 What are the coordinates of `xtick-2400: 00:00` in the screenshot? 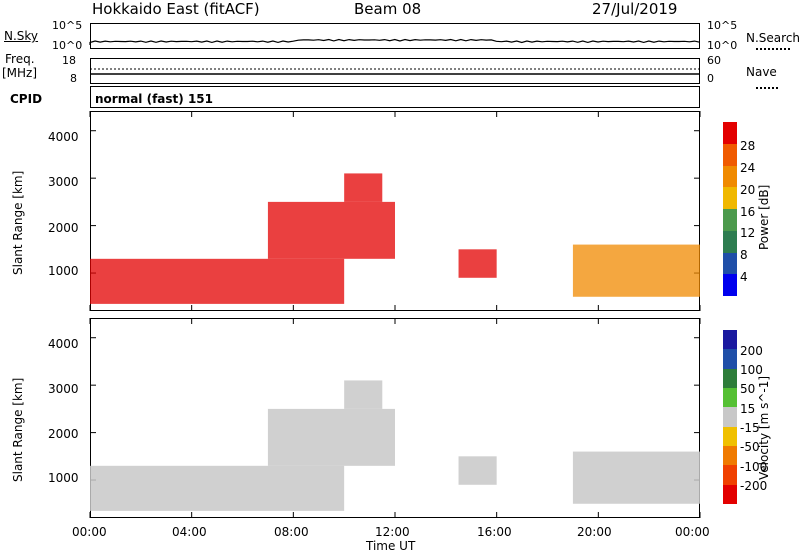 It's located at (692, 532).